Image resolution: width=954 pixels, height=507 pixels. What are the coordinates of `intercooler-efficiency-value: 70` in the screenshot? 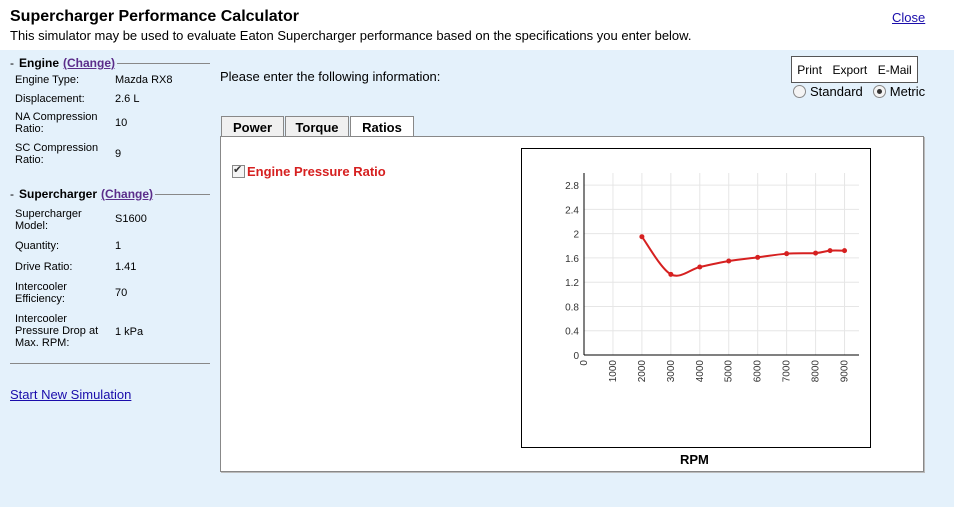 It's located at (121, 293).